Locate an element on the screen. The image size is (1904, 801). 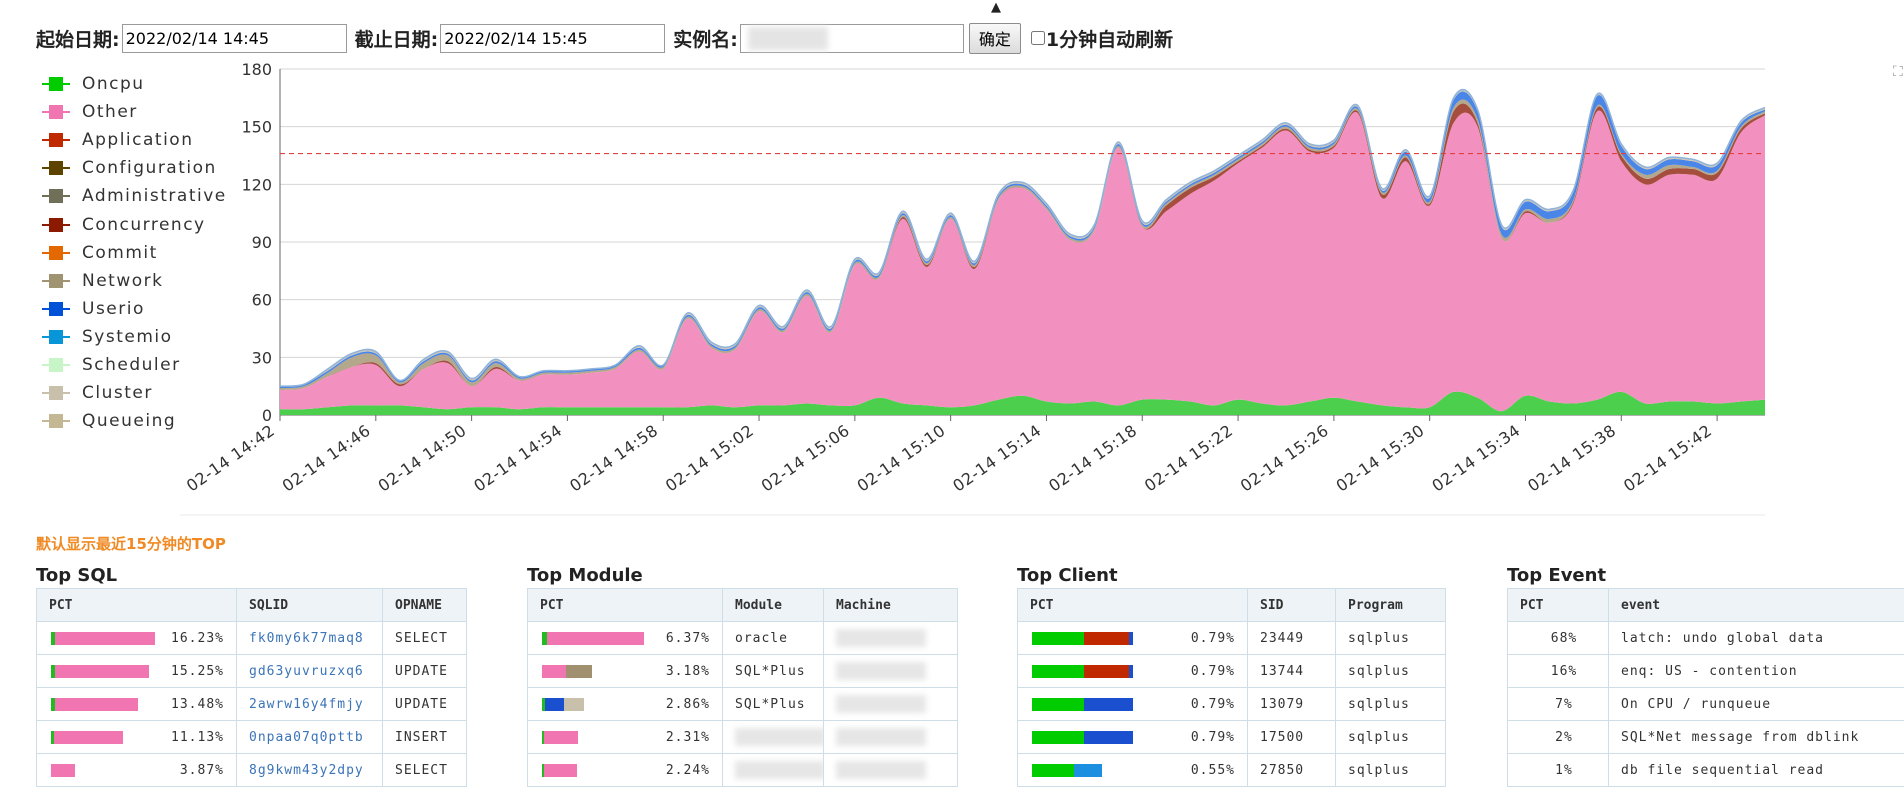
sqlid-cell: 2awrw16y4fmjy is located at coordinates (309, 704).